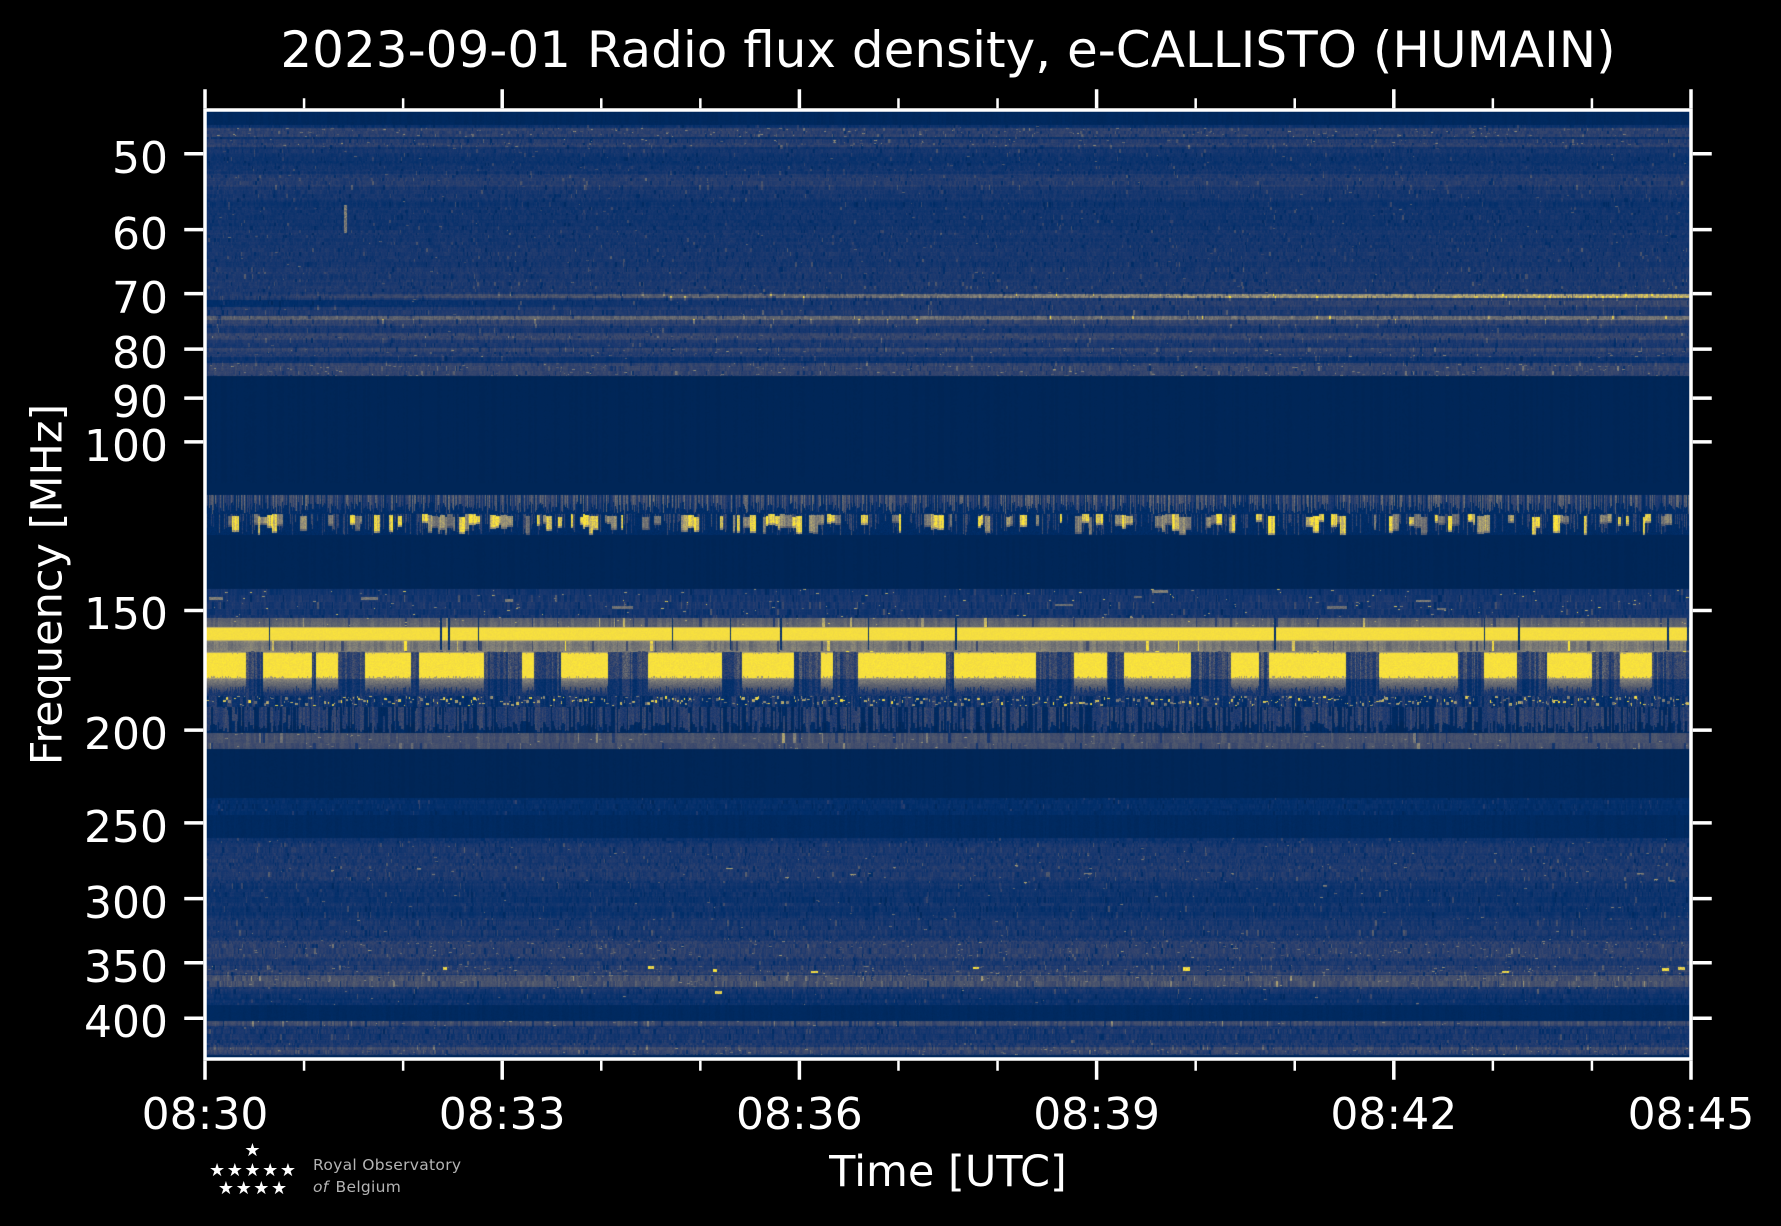 The image size is (1781, 1226). What do you see at coordinates (47, 584) in the screenshot?
I see `y-axis-label: Frequency [MHz]` at bounding box center [47, 584].